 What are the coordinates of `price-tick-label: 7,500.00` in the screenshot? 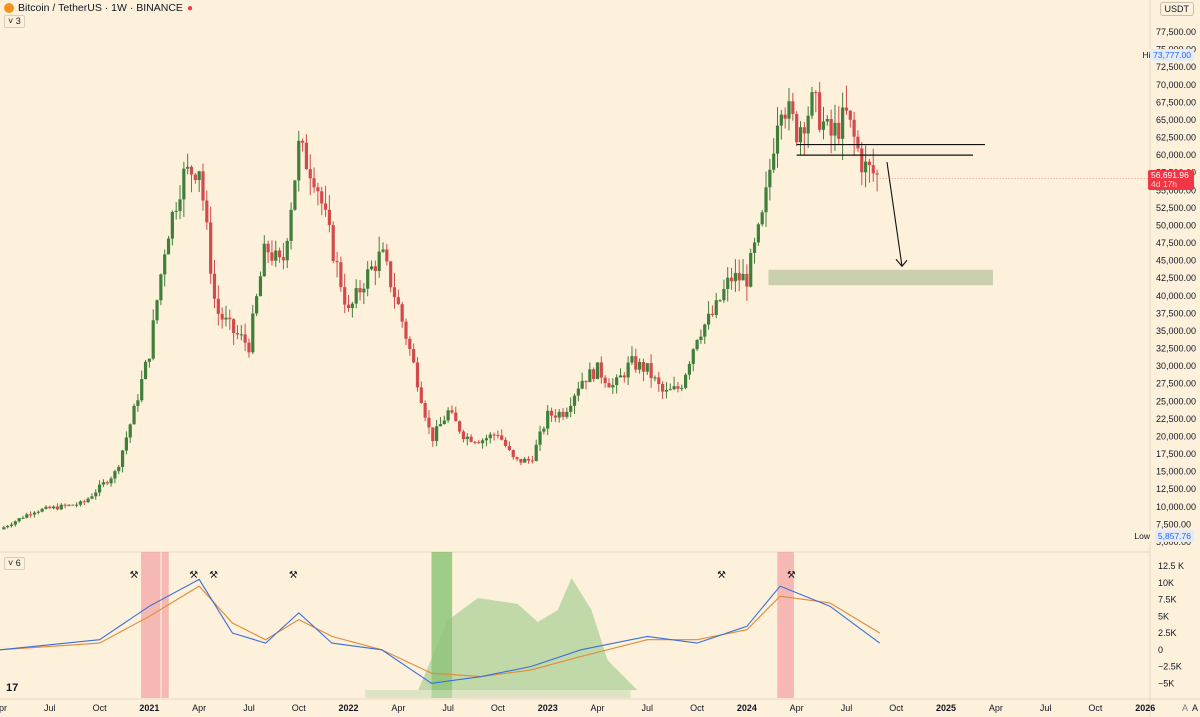 It's located at (1173, 524).